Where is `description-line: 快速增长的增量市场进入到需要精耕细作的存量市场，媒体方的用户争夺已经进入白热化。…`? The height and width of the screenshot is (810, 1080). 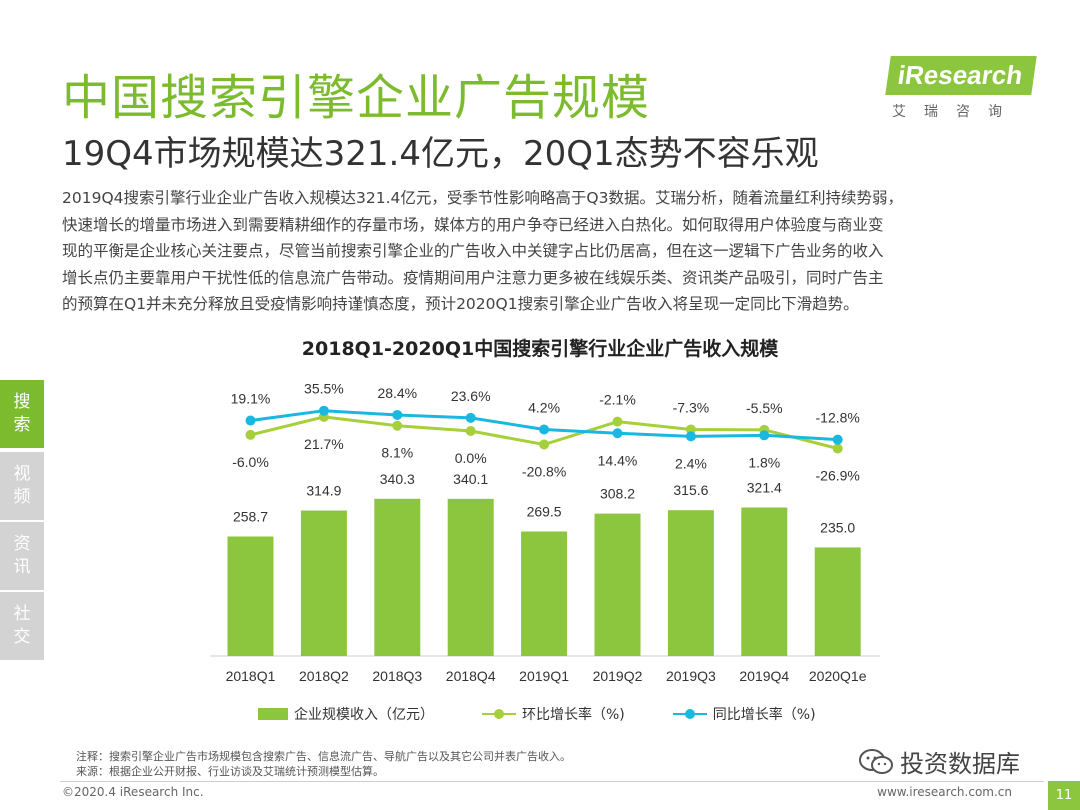 description-line: 快速增长的增量市场进入到需要精耕细作的存量市场，媒体方的用户争夺已经进入白热化。… is located at coordinates (473, 224).